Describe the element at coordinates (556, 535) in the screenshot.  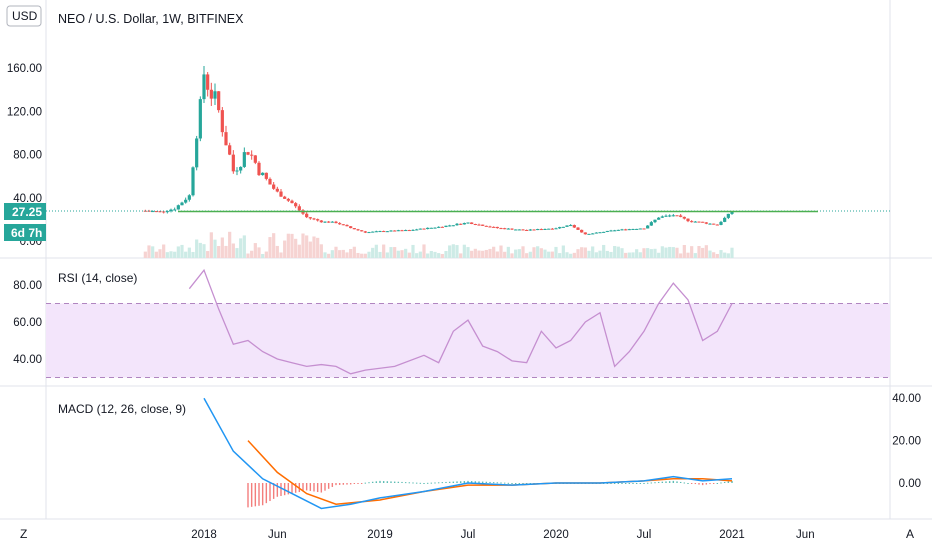
I see `time-tick-label: 2020` at that location.